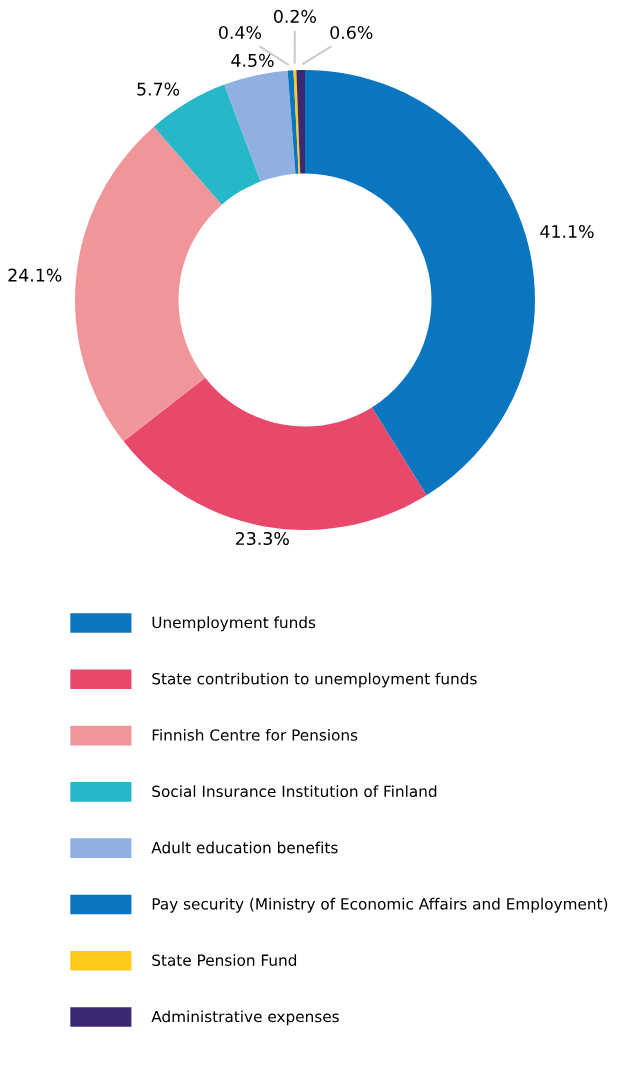 Image resolution: width=642 pixels, height=1084 pixels. Describe the element at coordinates (567, 231) in the screenshot. I see `data-label: 41.1%` at that location.